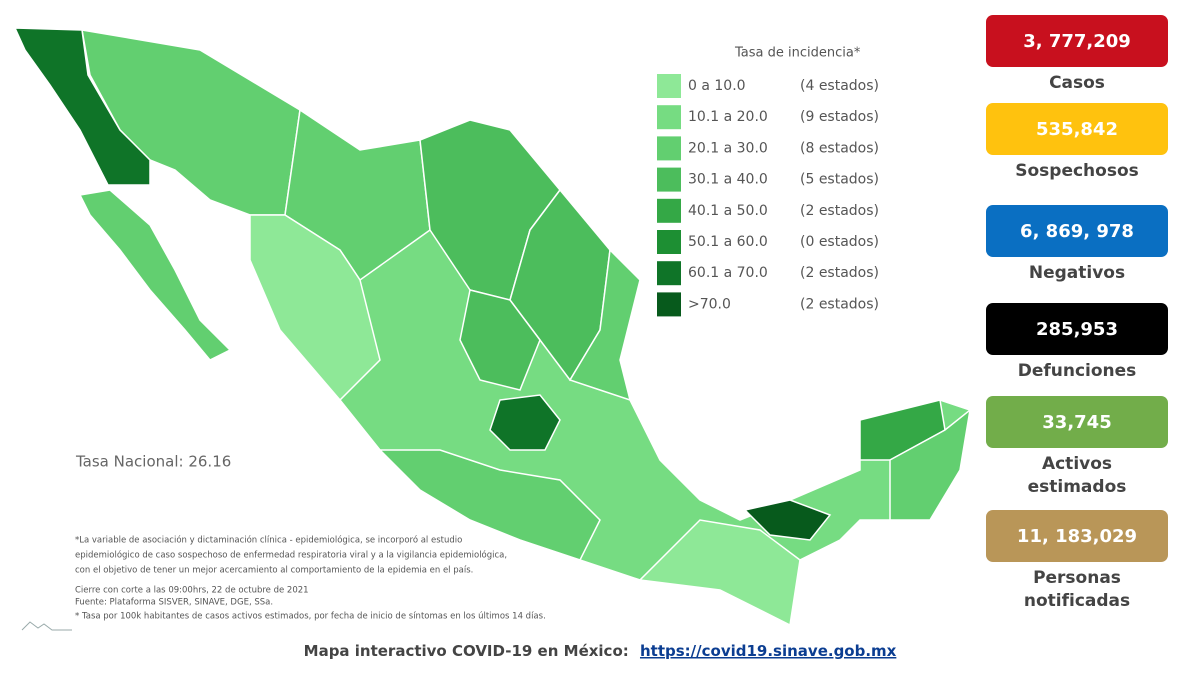 Image resolution: width=1200 pixels, height=674 pixels. I want to click on stat-label: notificadas, so click(1077, 601).